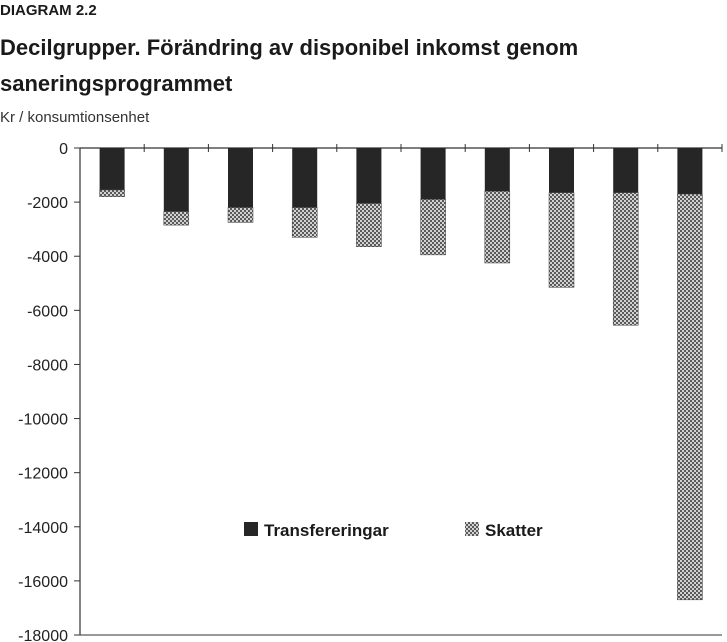 The image size is (727, 642). Describe the element at coordinates (63, 149) in the screenshot. I see `y-tick-label: 0` at that location.